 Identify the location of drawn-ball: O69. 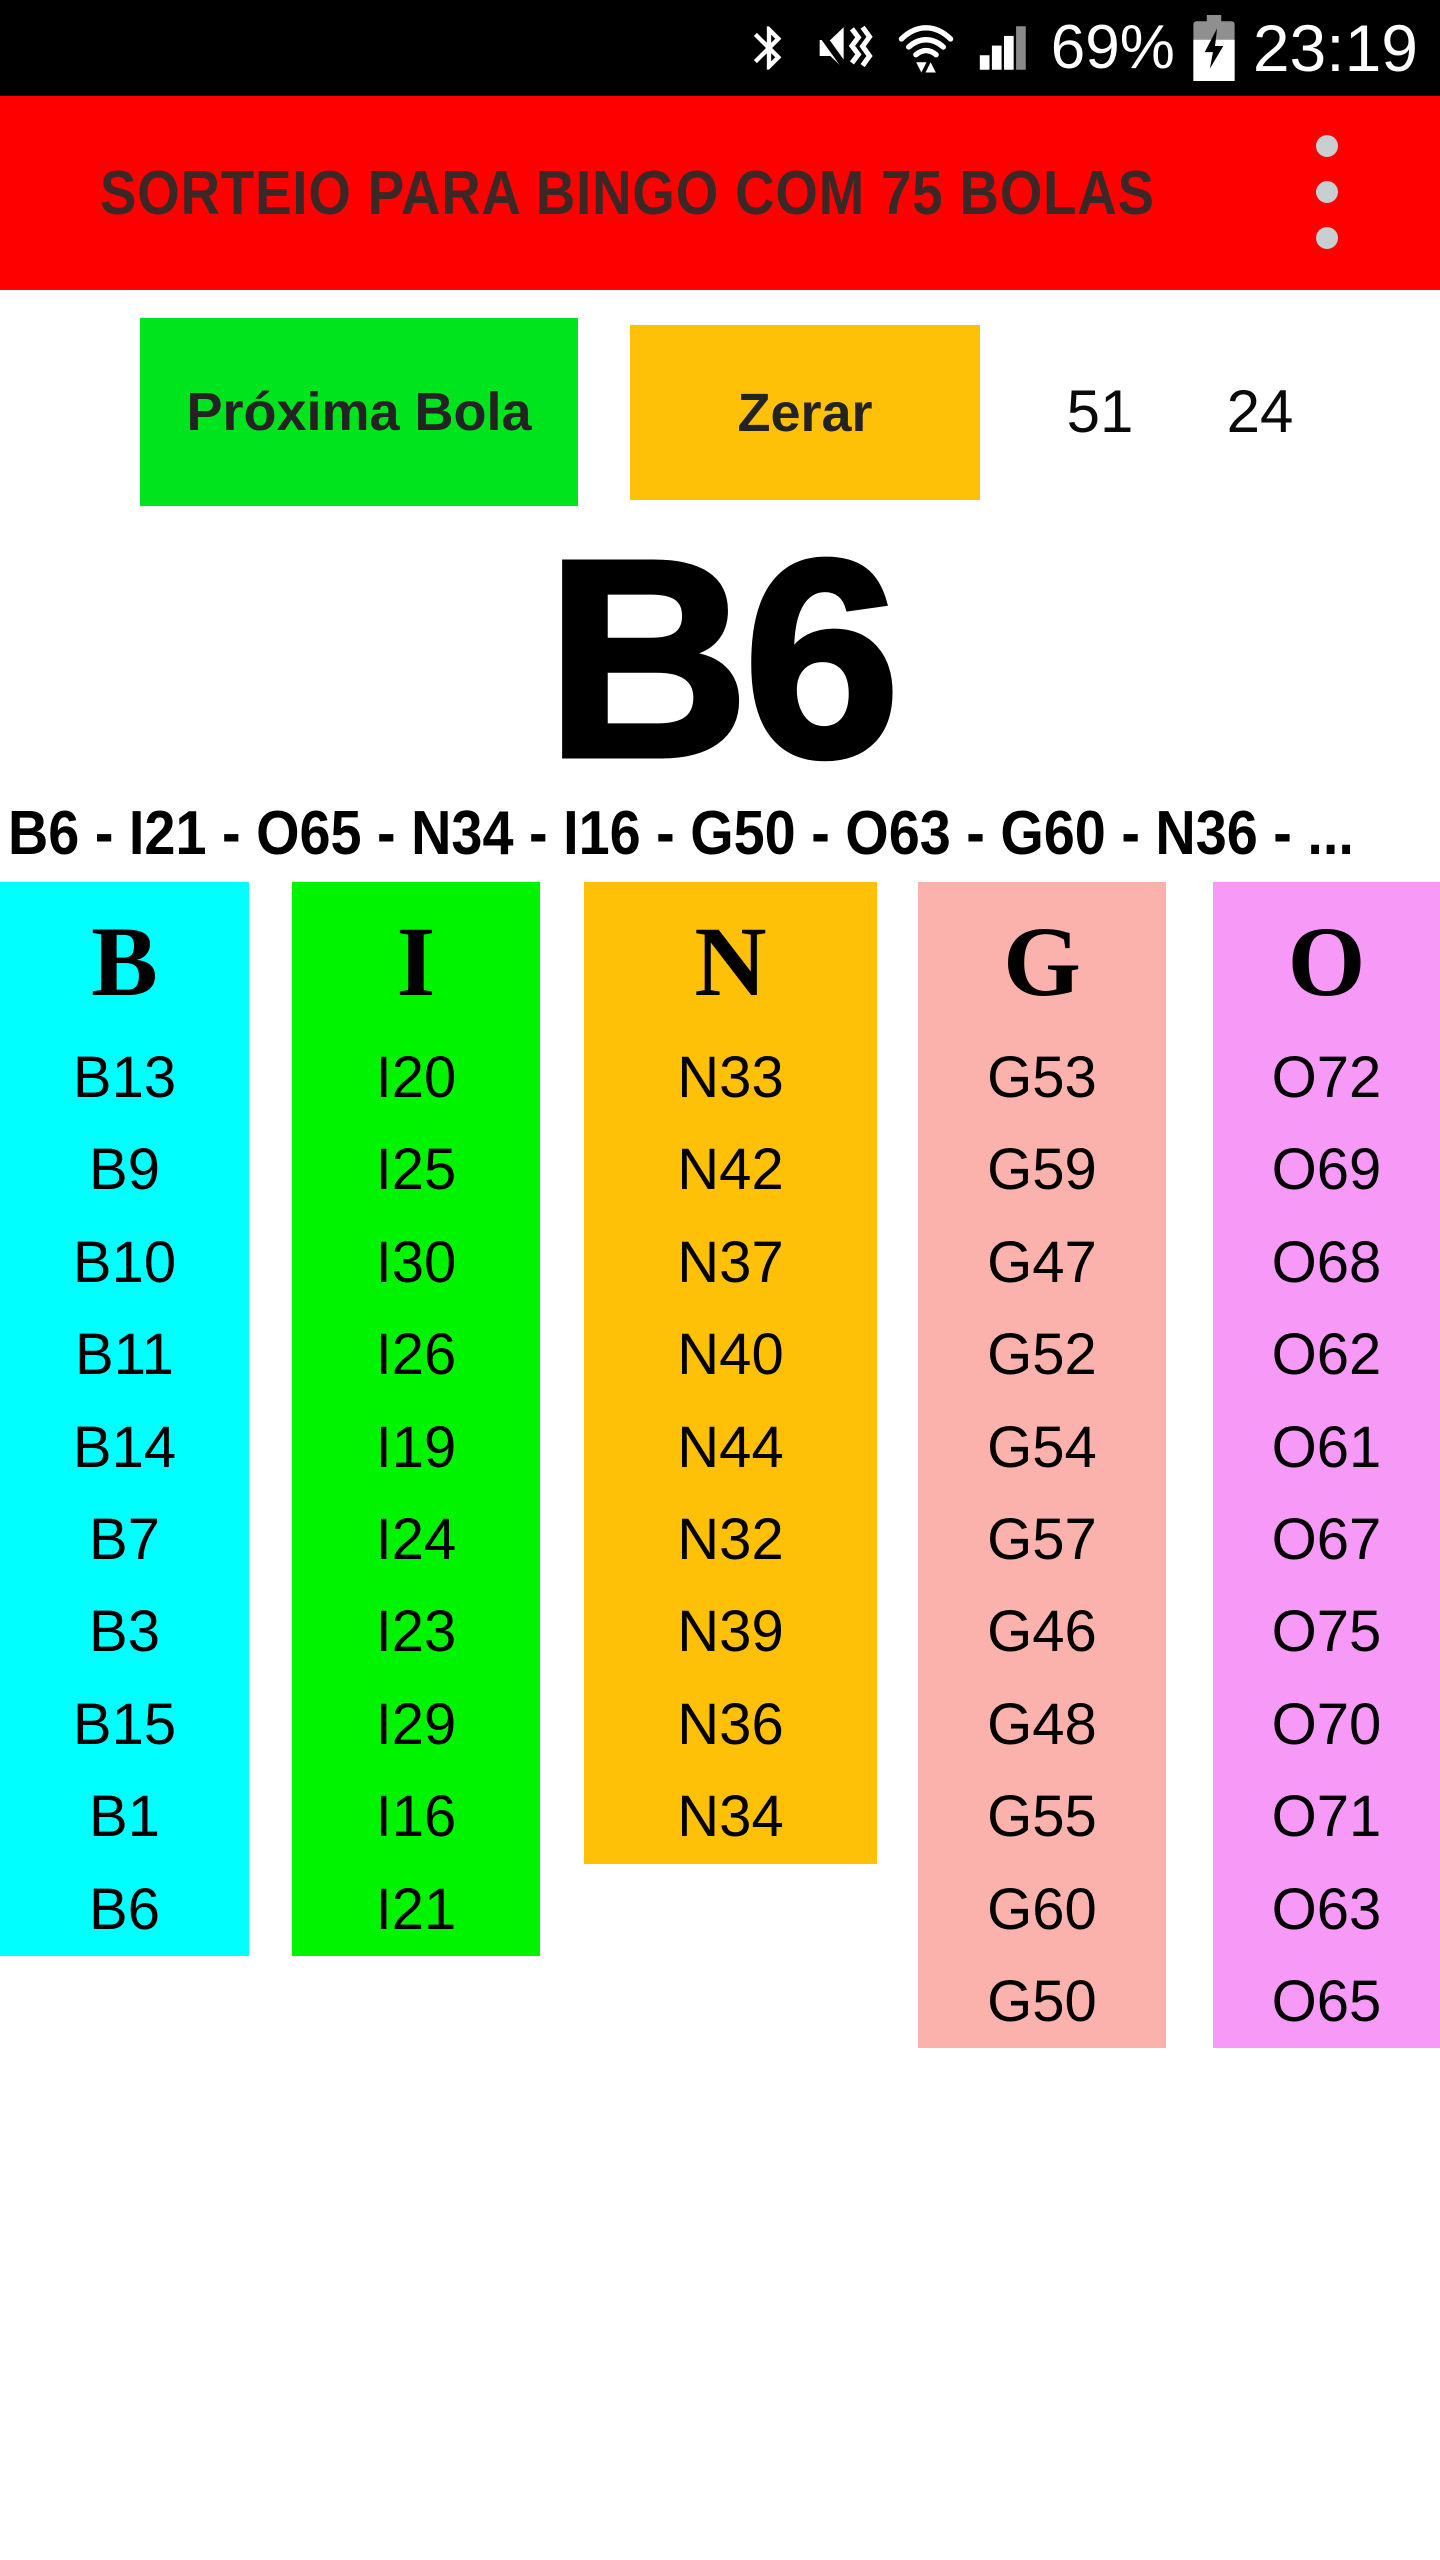
(1326, 1170).